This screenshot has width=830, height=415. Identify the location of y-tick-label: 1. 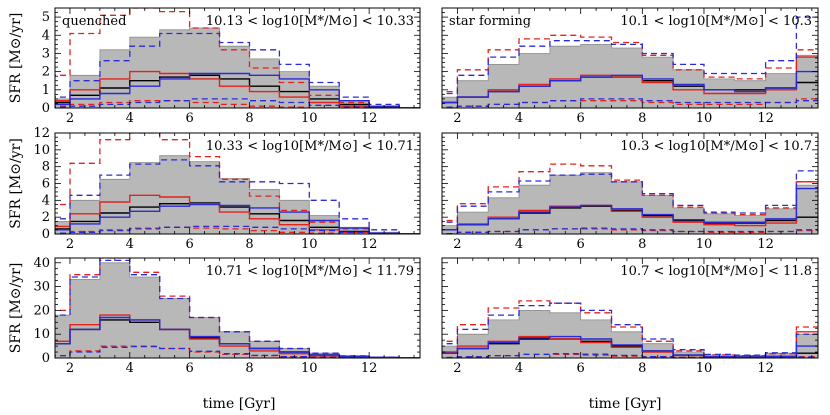
(46, 90).